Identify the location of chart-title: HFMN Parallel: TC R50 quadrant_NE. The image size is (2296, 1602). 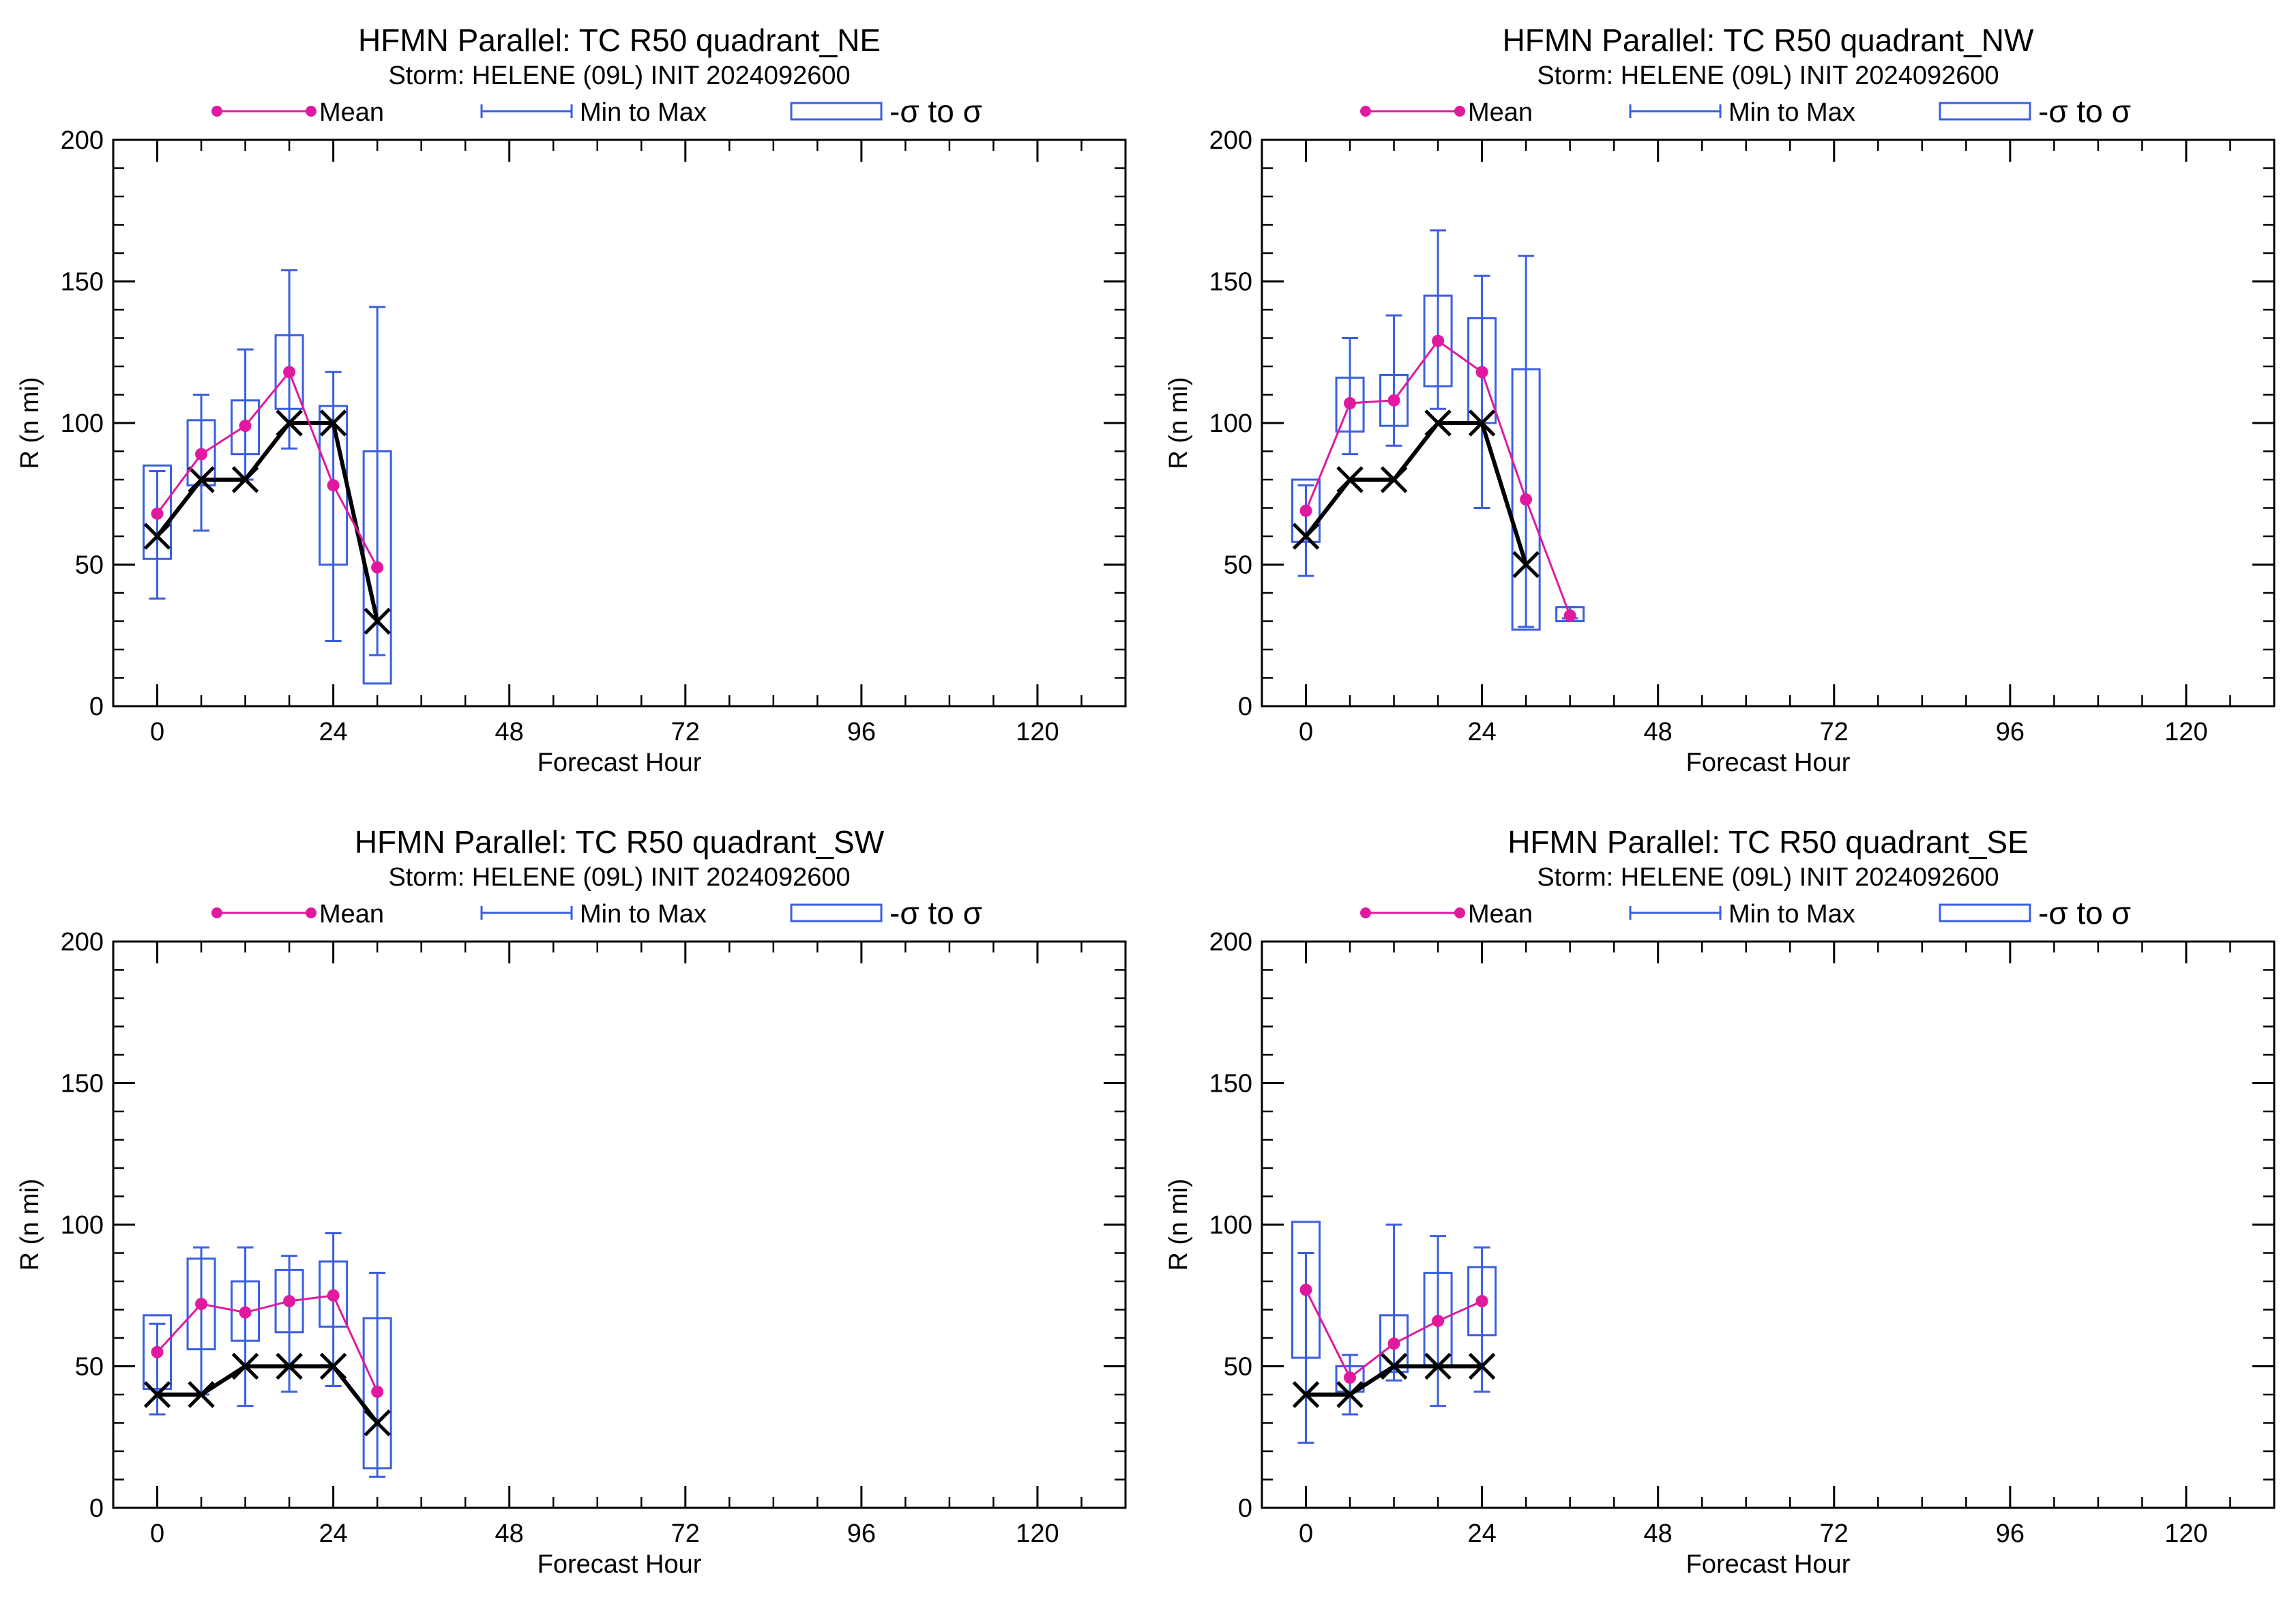
(620, 40).